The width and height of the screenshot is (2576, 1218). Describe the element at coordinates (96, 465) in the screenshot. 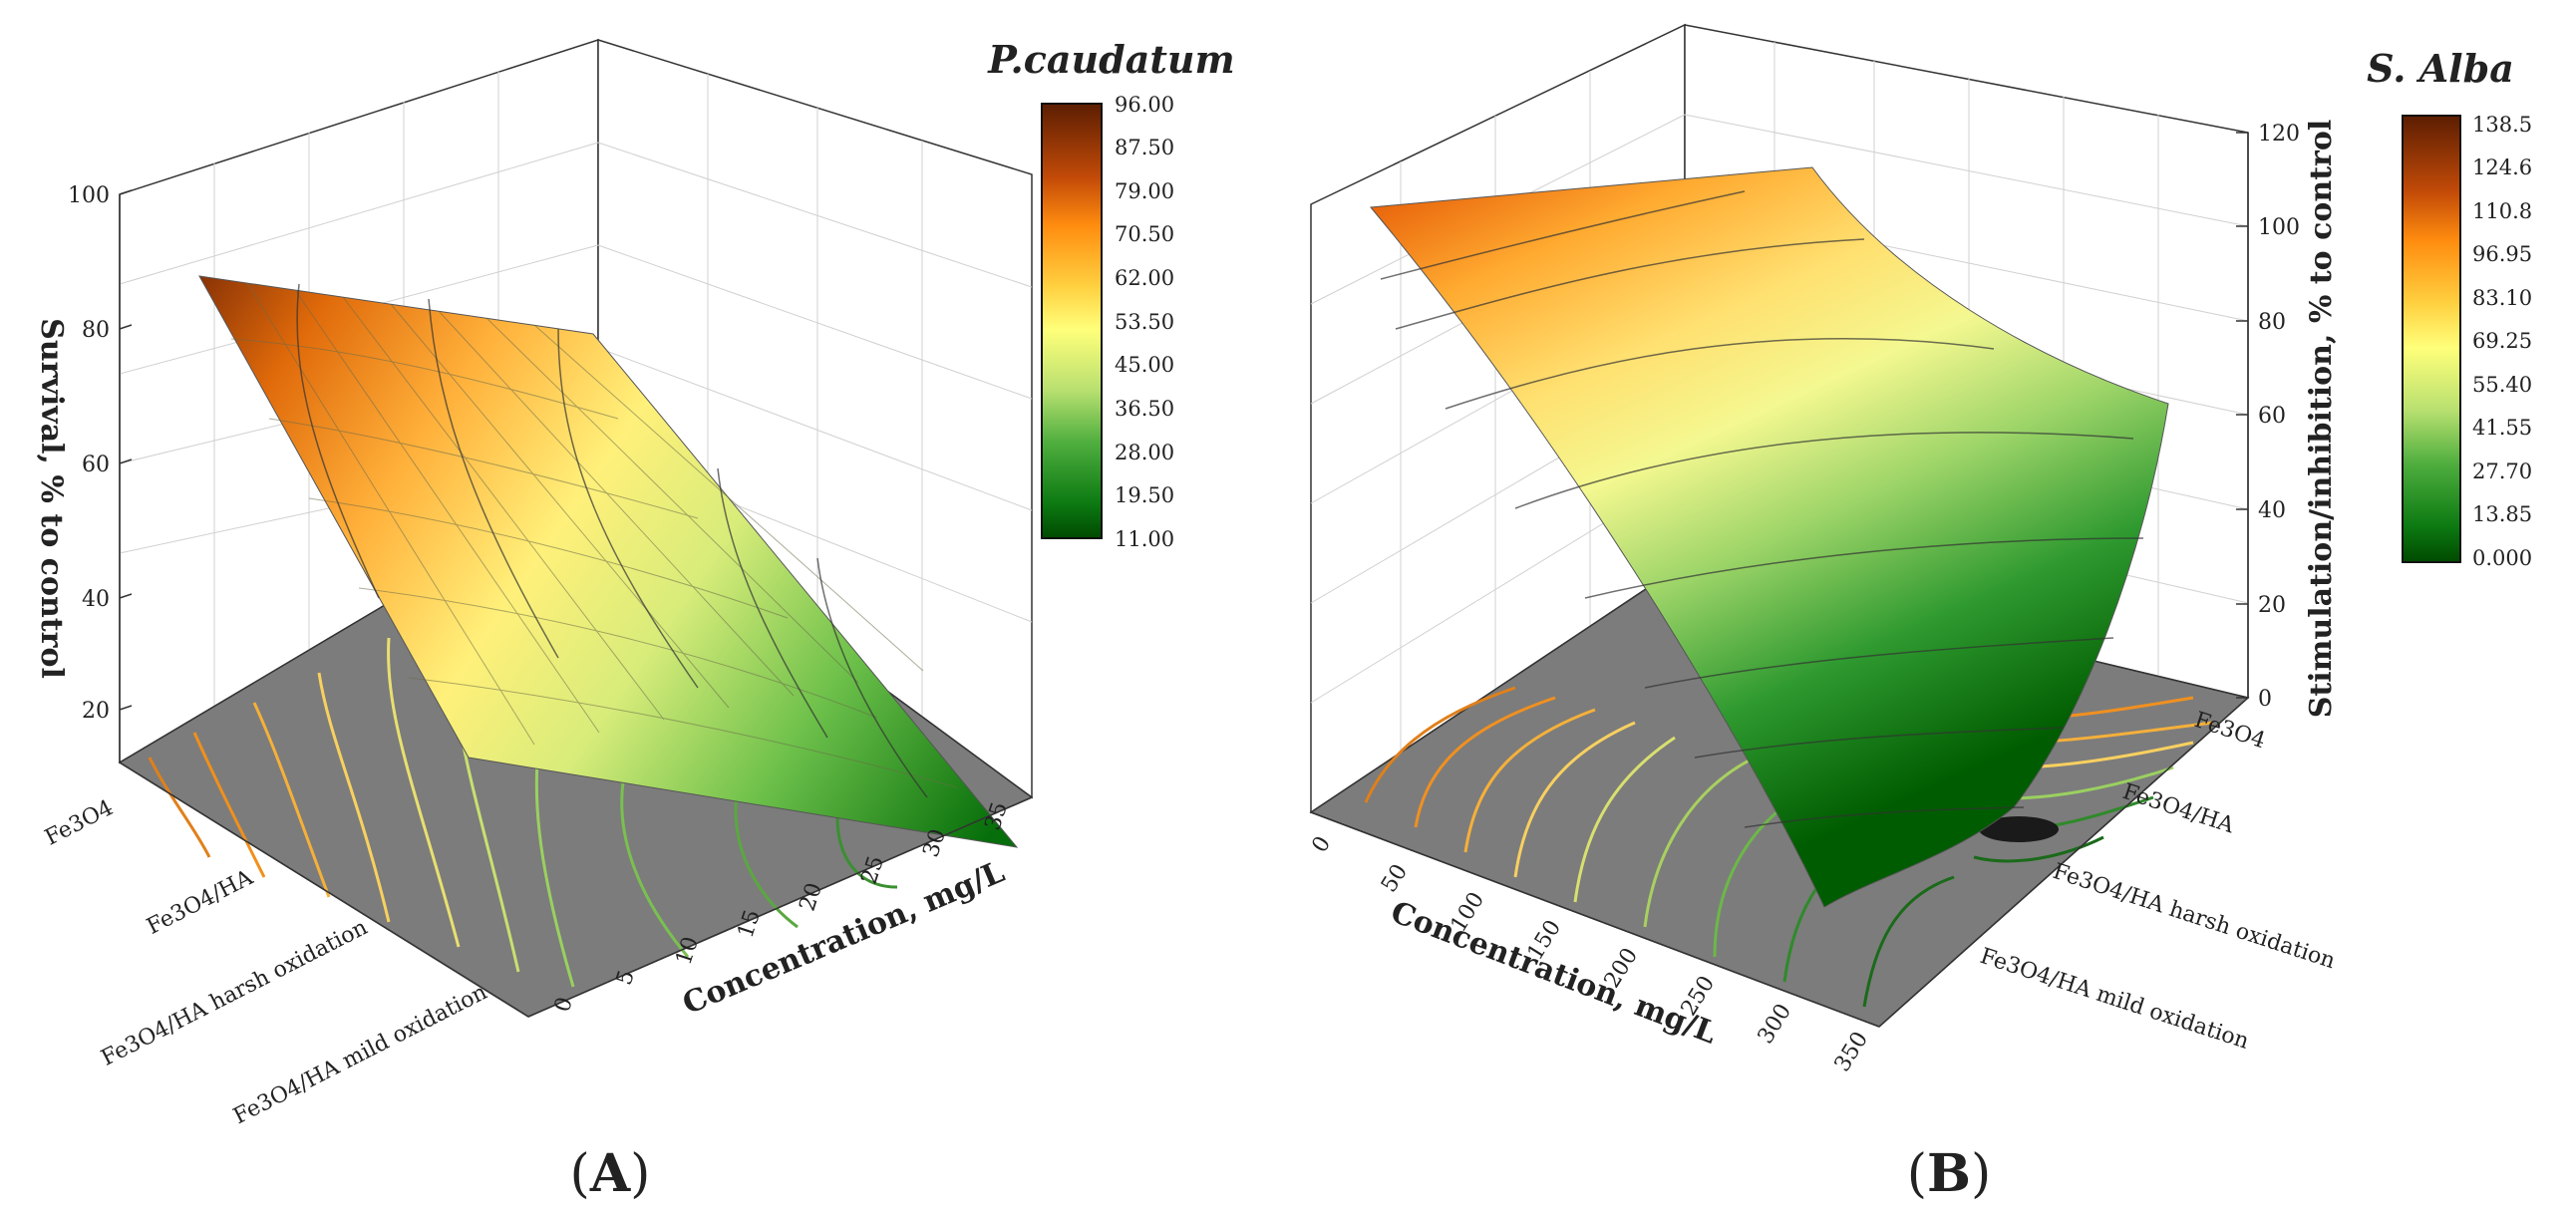

I see `panel-a-z-tick: 60` at that location.